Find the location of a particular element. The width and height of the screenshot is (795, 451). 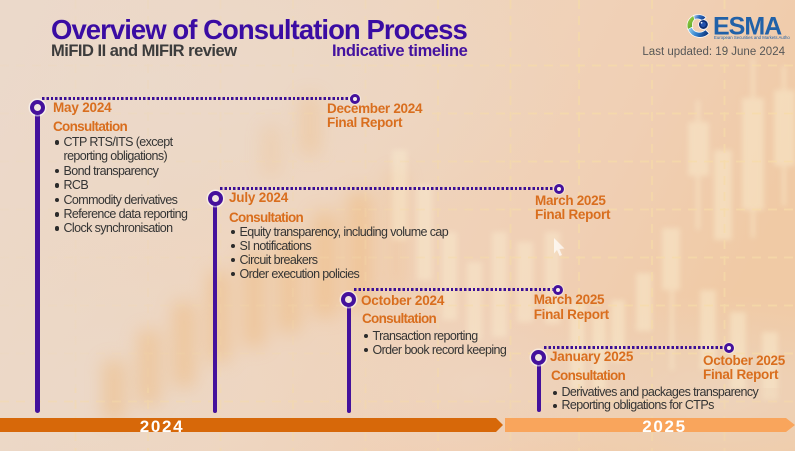

svg-text: ESMA is located at coordinates (747, 27).